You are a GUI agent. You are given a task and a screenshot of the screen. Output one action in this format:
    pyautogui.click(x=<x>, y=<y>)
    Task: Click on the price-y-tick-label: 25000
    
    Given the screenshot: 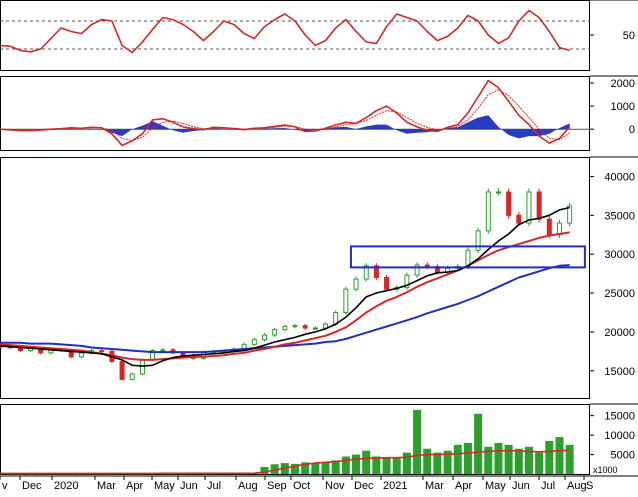 What is the action you would take?
    pyautogui.click(x=619, y=294)
    